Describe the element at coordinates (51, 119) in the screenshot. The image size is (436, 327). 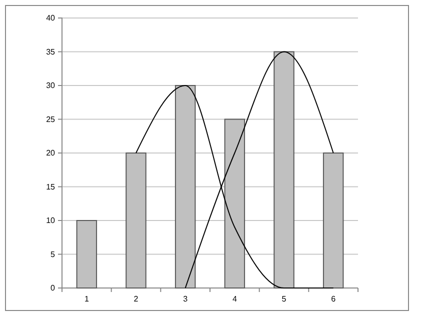
I see `y-tick-label: 25` at that location.